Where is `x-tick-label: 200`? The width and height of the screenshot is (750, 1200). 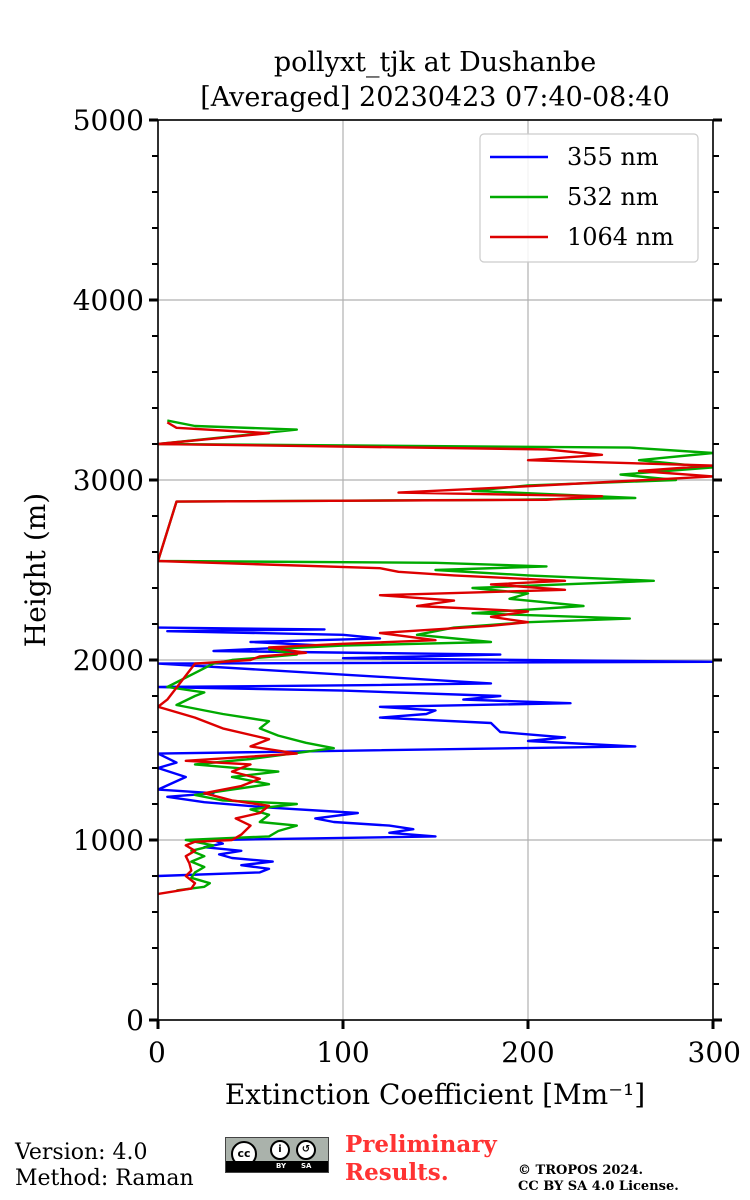
x-tick-label: 200 is located at coordinates (527, 1052).